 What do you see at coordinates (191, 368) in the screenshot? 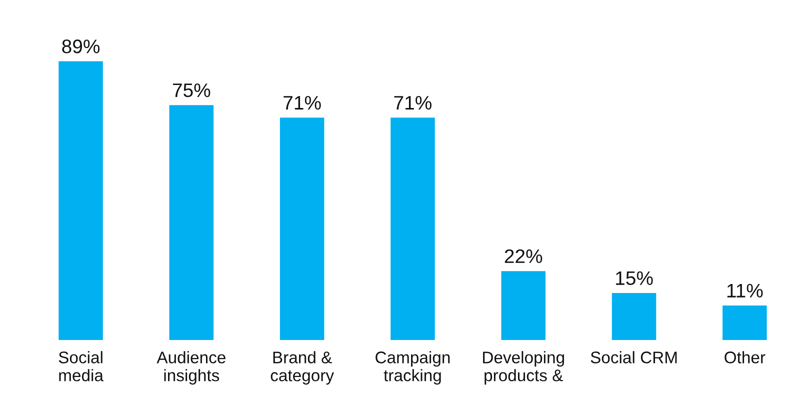
I see `x-tick-label: Audience insights` at bounding box center [191, 368].